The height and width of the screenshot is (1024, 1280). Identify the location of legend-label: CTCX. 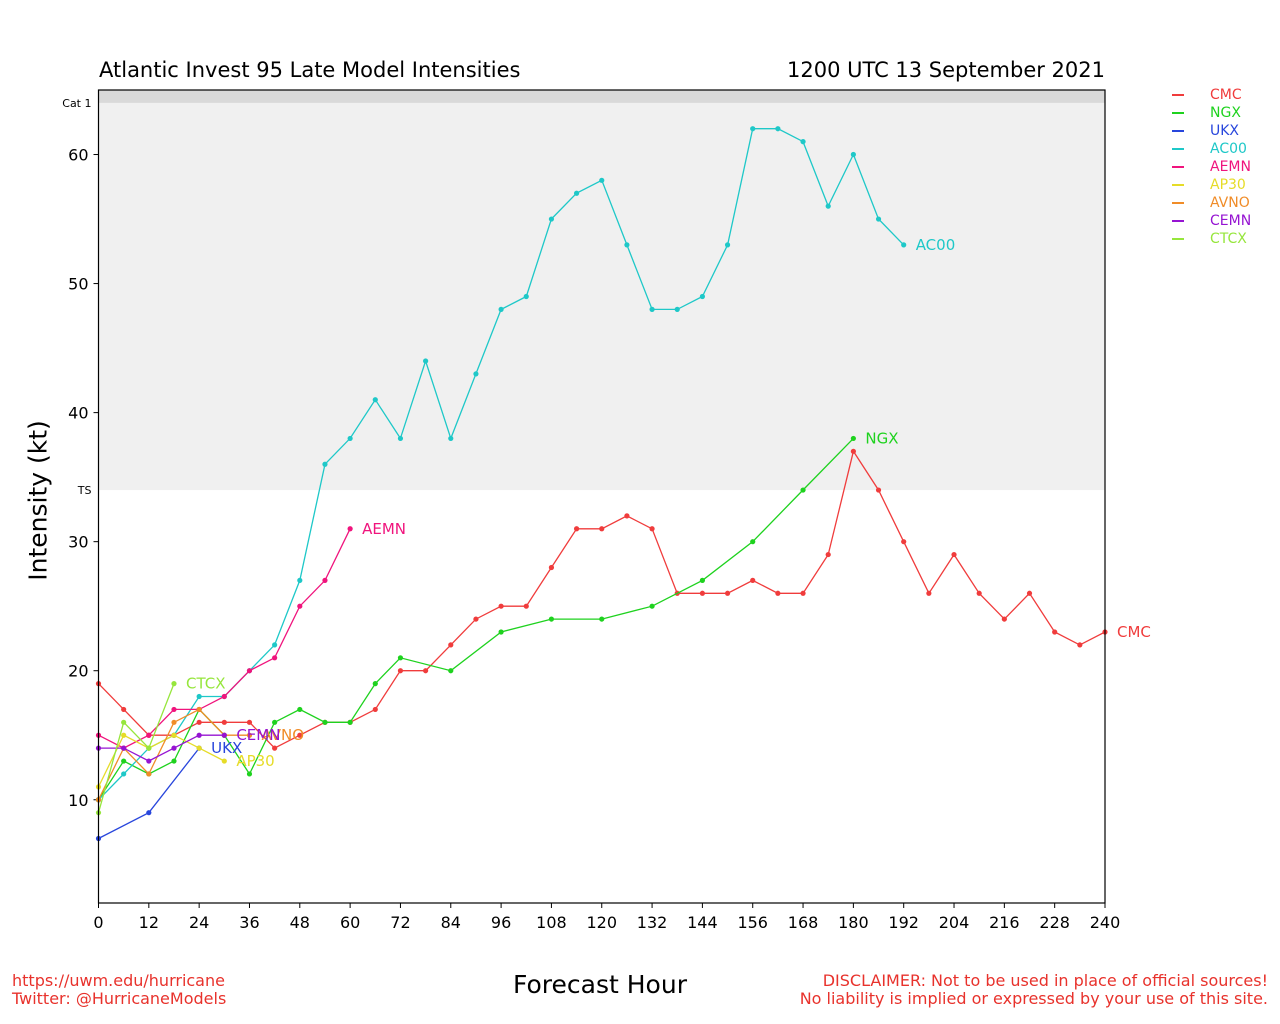
(1228, 239).